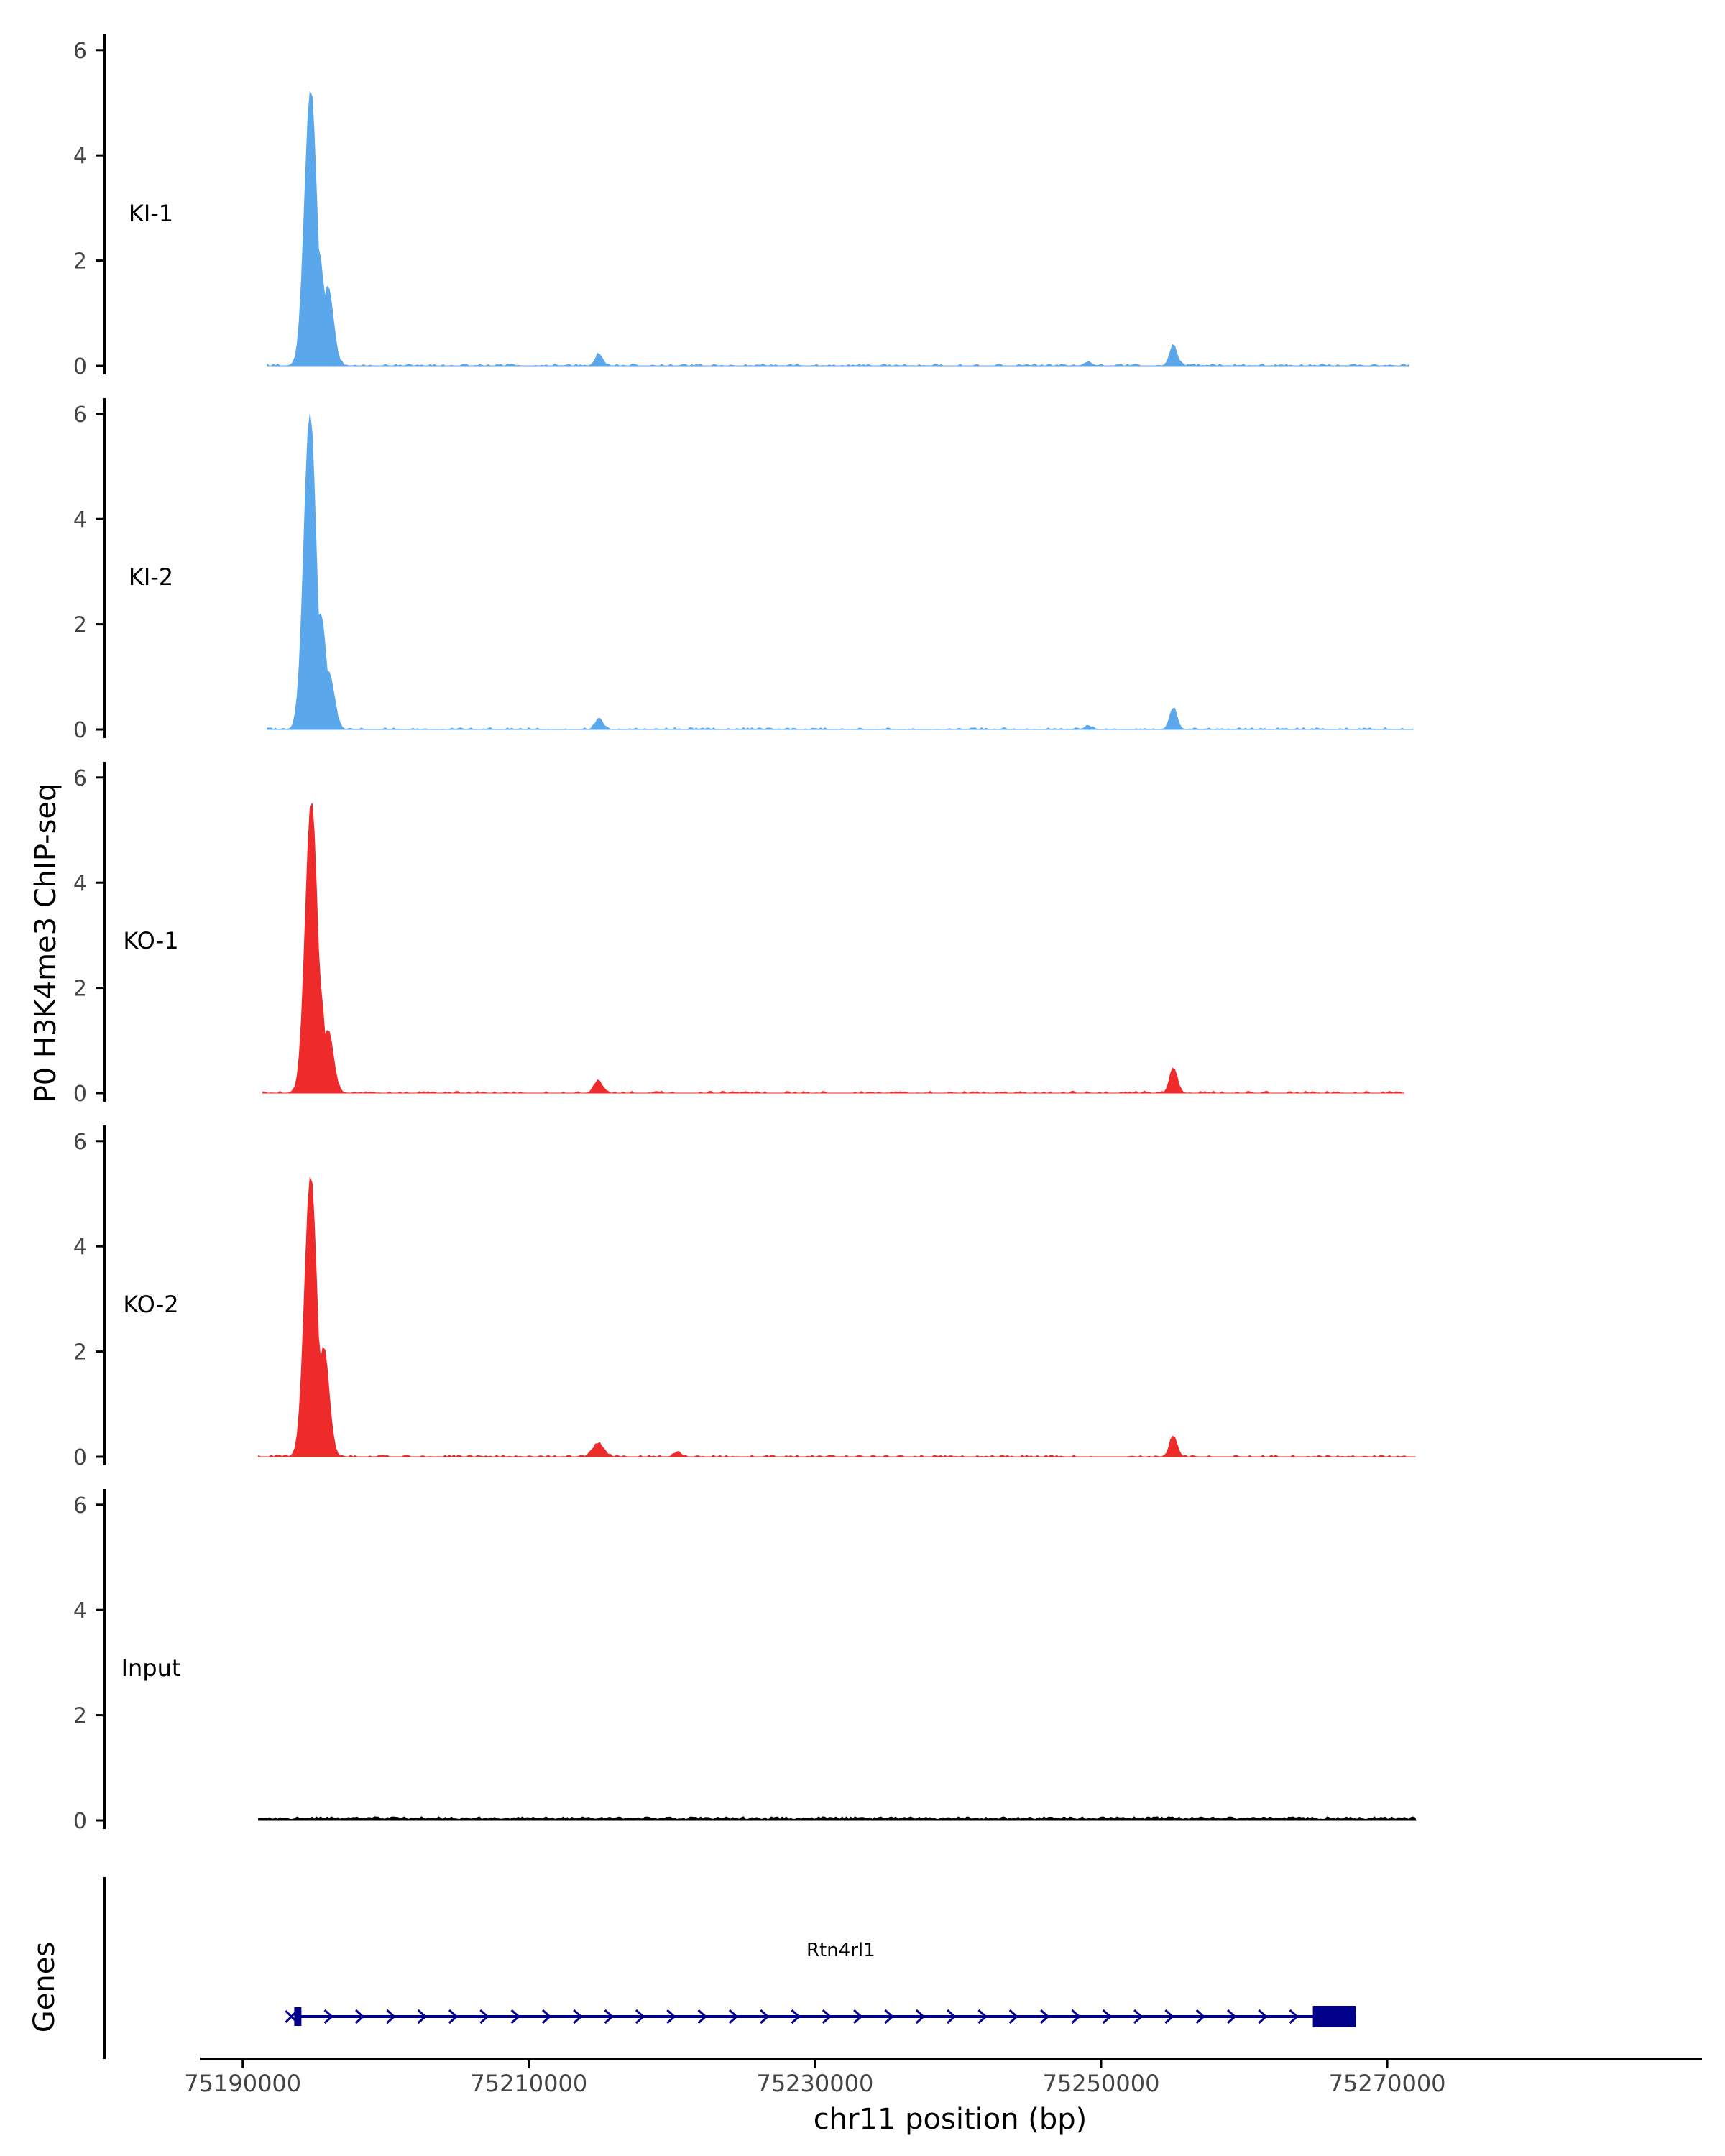  I want to click on track-input: 0 2 4 6 Input, so click(745, 1661).